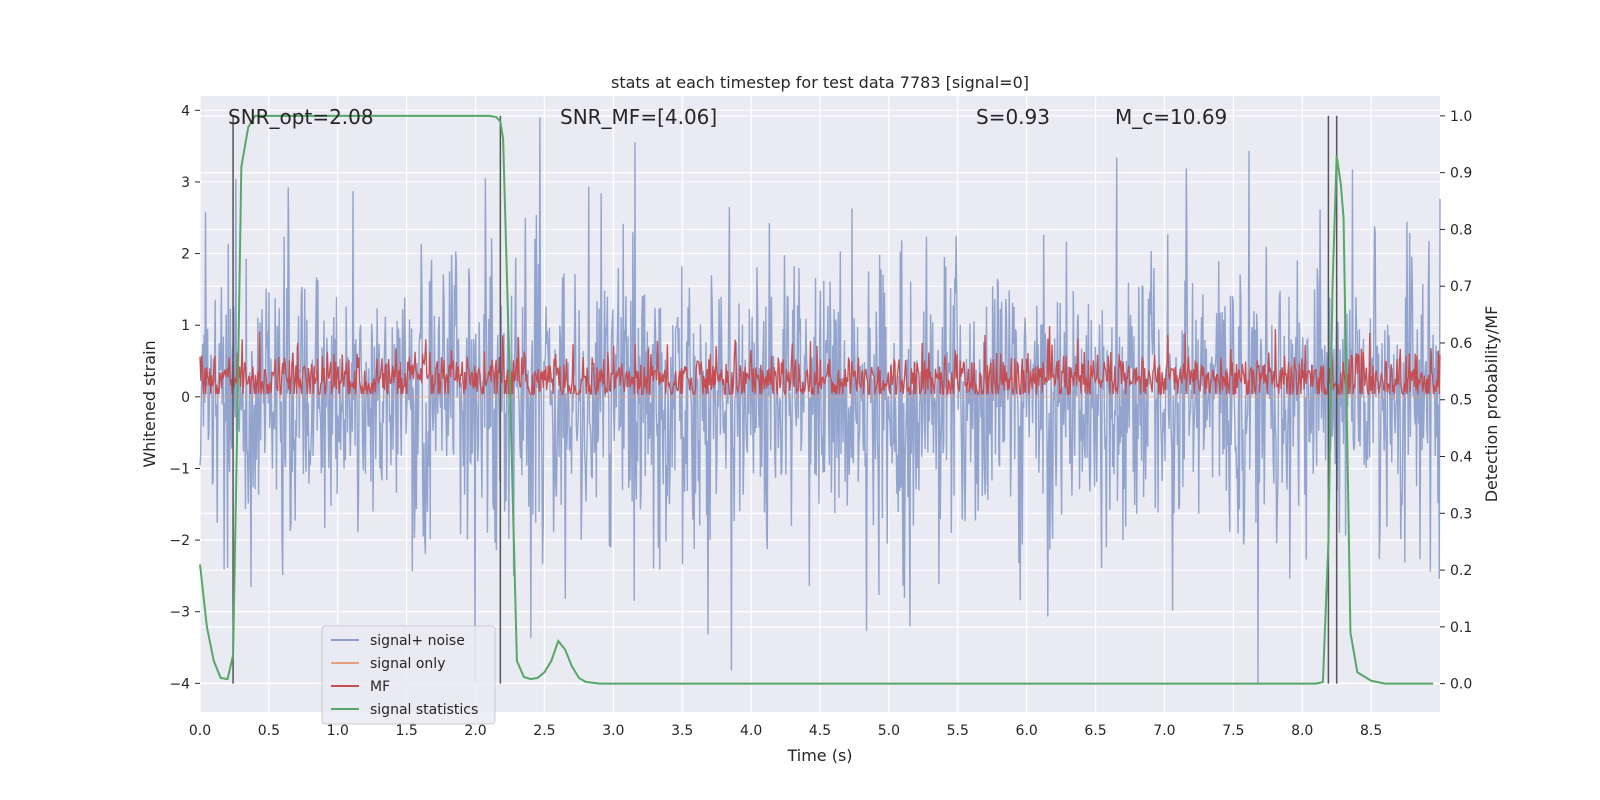 The width and height of the screenshot is (1600, 800). What do you see at coordinates (269, 731) in the screenshot?
I see `x-tick-label: 0.5` at bounding box center [269, 731].